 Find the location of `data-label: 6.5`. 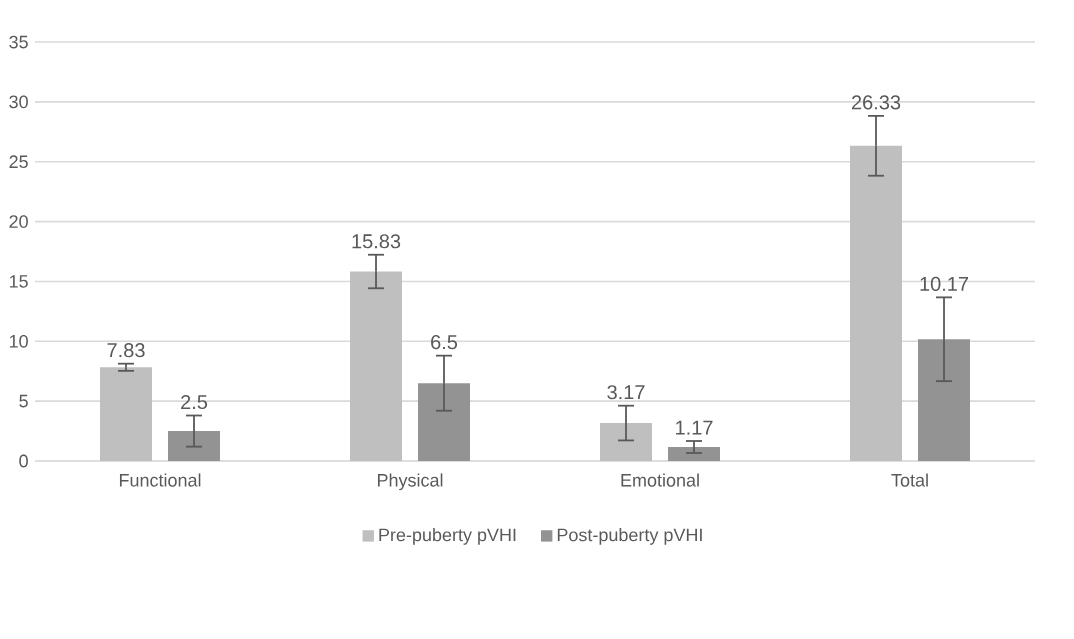

data-label: 6.5 is located at coordinates (444, 342).